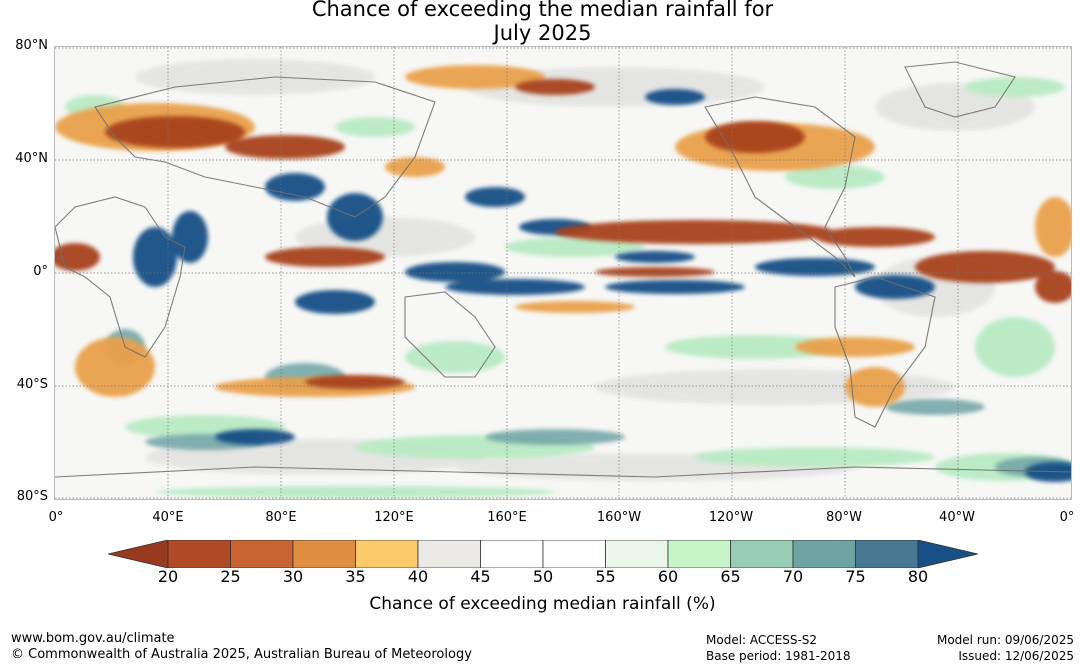 The width and height of the screenshot is (1085, 667). I want to click on lon-label-0: 0°, so click(56, 517).